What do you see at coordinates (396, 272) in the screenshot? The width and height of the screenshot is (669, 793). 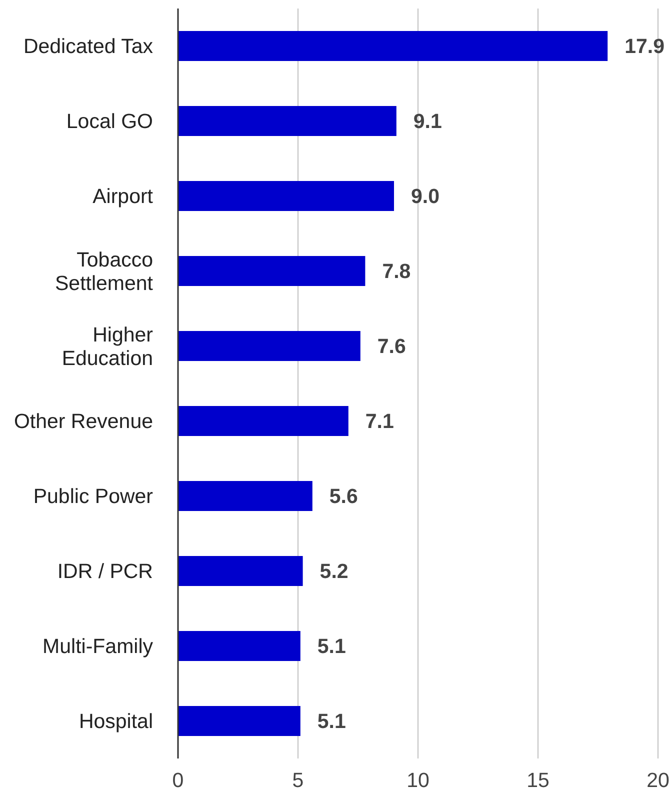 I see `data-label: 7.8` at bounding box center [396, 272].